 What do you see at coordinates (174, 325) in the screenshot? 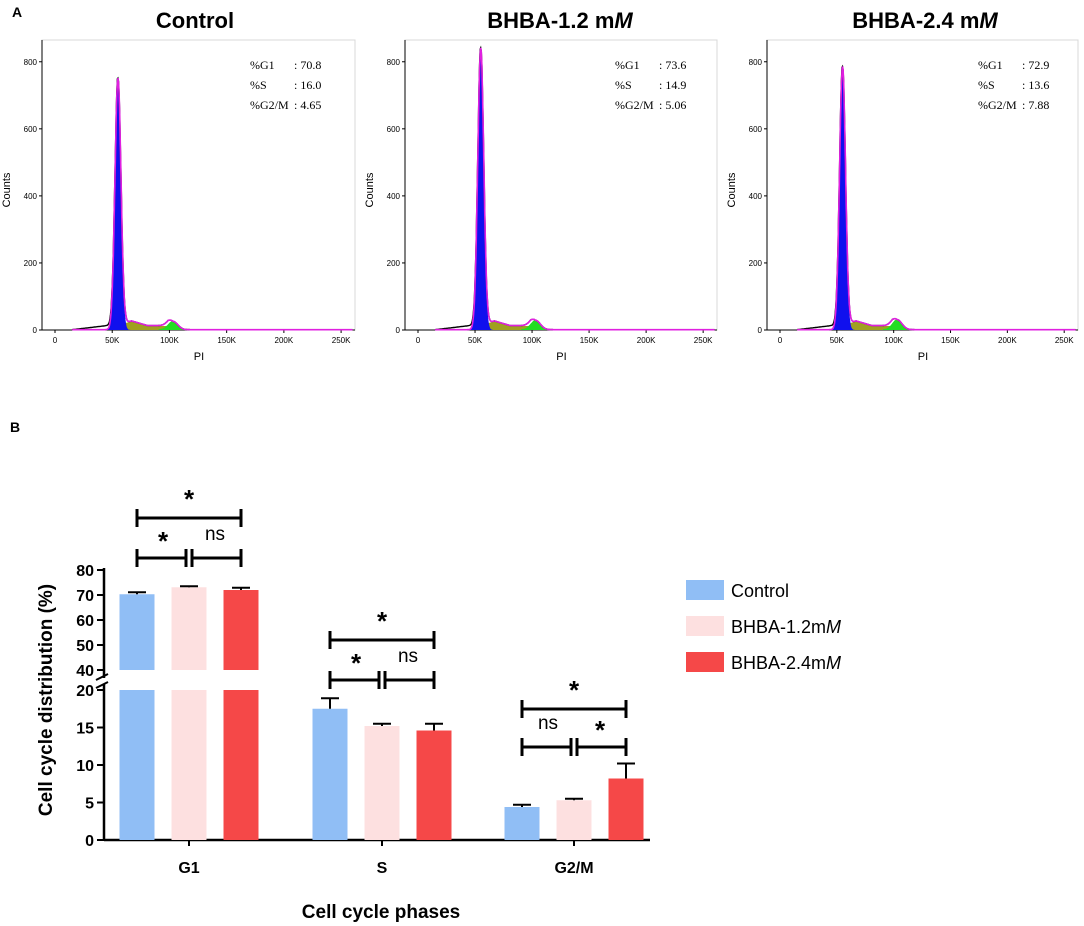
I see `g2m-phase-area` at bounding box center [174, 325].